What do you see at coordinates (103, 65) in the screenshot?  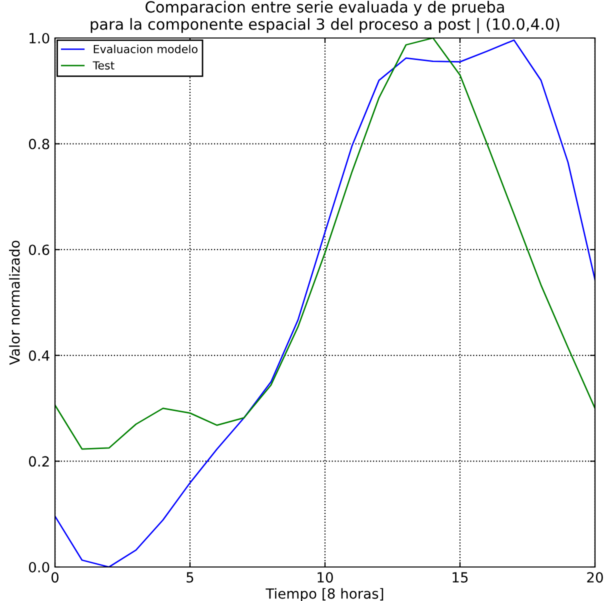 I see `legend-label: Test` at bounding box center [103, 65].